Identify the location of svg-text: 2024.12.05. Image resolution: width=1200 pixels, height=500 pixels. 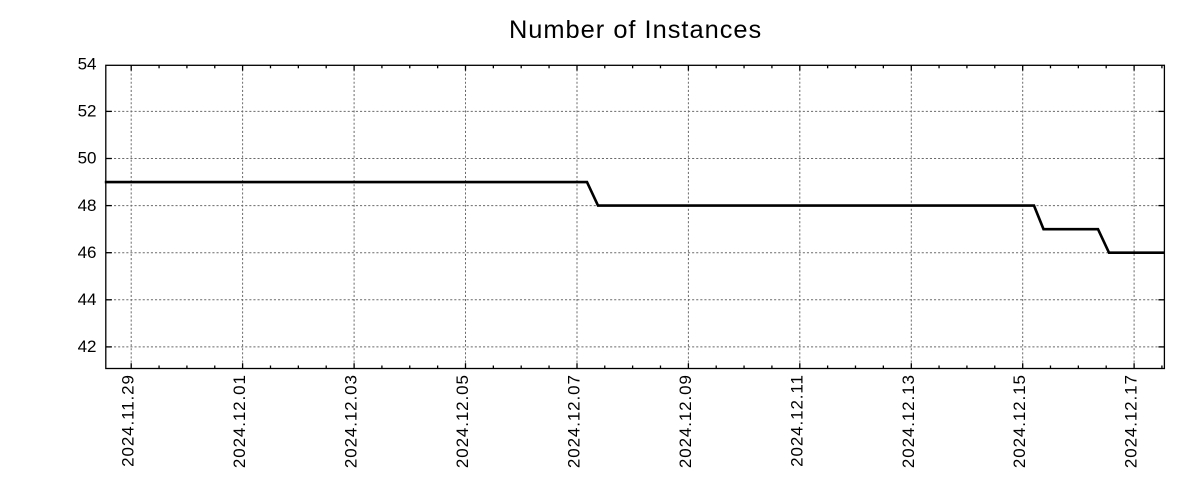
(462, 421).